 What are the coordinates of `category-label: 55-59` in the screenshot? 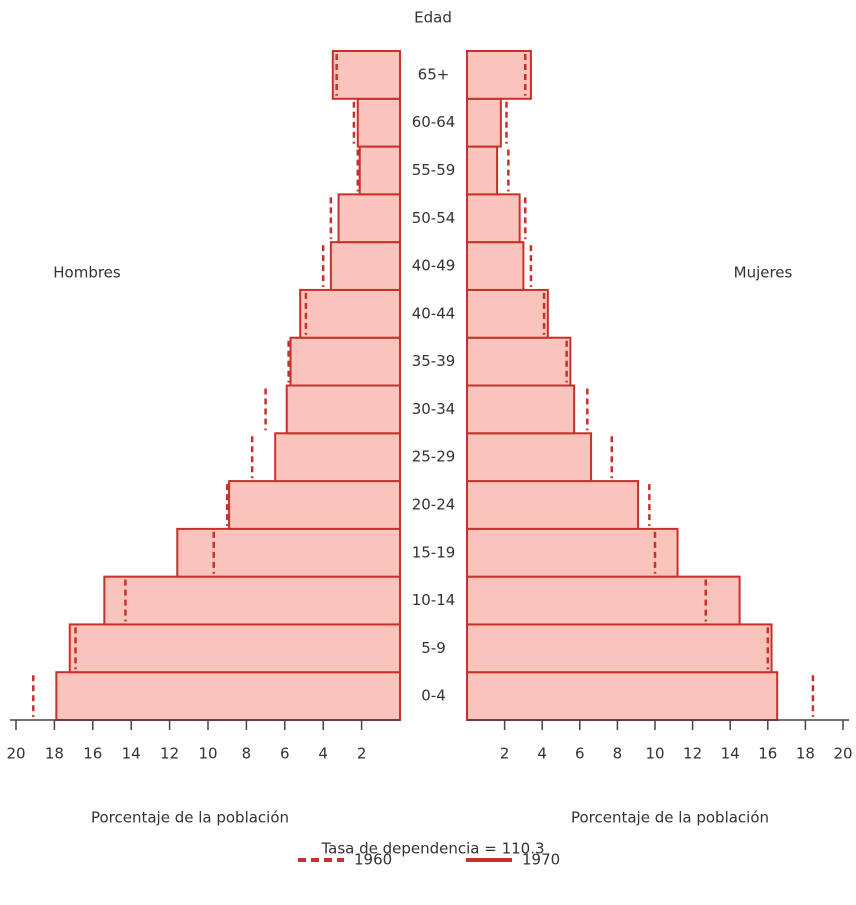 It's located at (434, 170).